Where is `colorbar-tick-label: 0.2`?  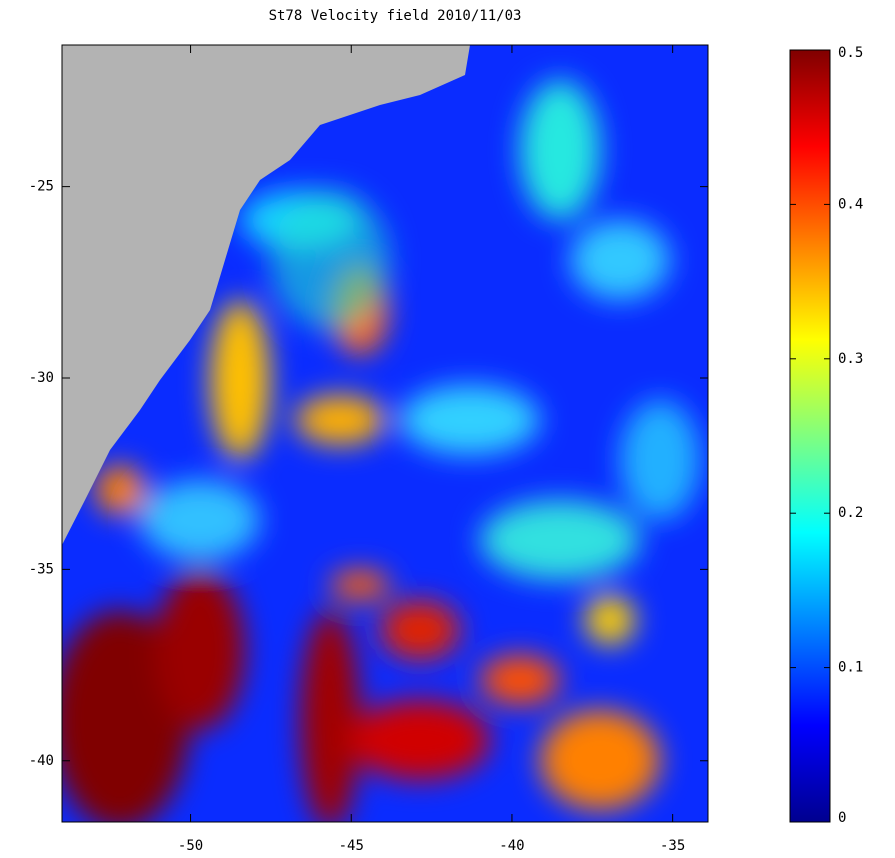 colorbar-tick-label: 0.2 is located at coordinates (850, 513).